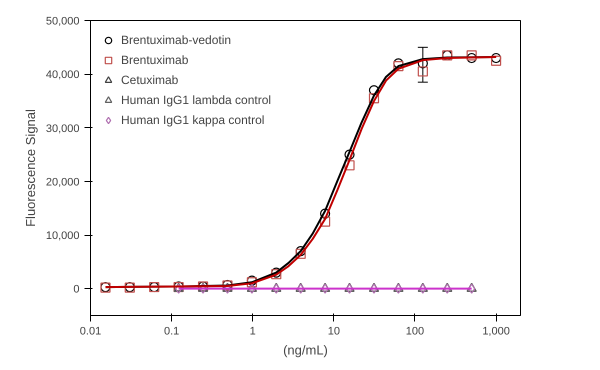 The height and width of the screenshot is (370, 600). What do you see at coordinates (76, 290) in the screenshot?
I see `y-tick-label: 0` at bounding box center [76, 290].